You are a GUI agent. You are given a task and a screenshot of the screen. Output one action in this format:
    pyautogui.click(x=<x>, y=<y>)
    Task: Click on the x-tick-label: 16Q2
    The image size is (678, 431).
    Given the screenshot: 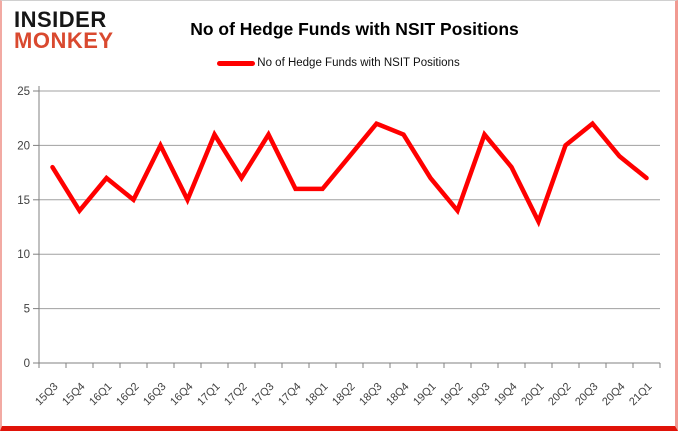 What is the action you would take?
    pyautogui.click(x=128, y=395)
    